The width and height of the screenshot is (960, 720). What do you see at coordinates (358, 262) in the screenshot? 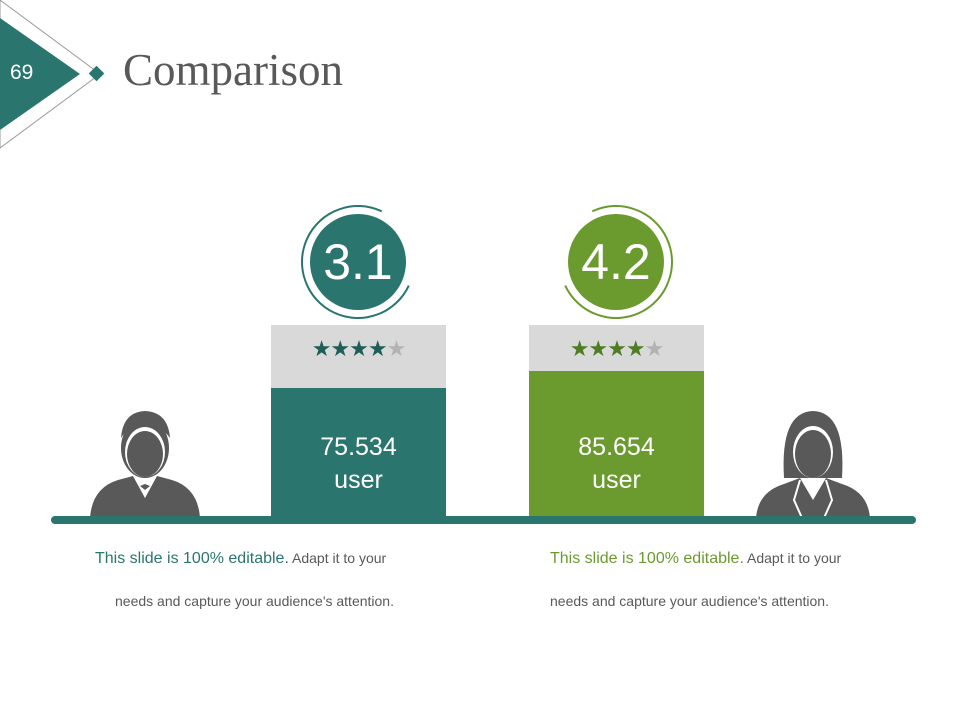
I see `score-badge: 3.1` at bounding box center [358, 262].